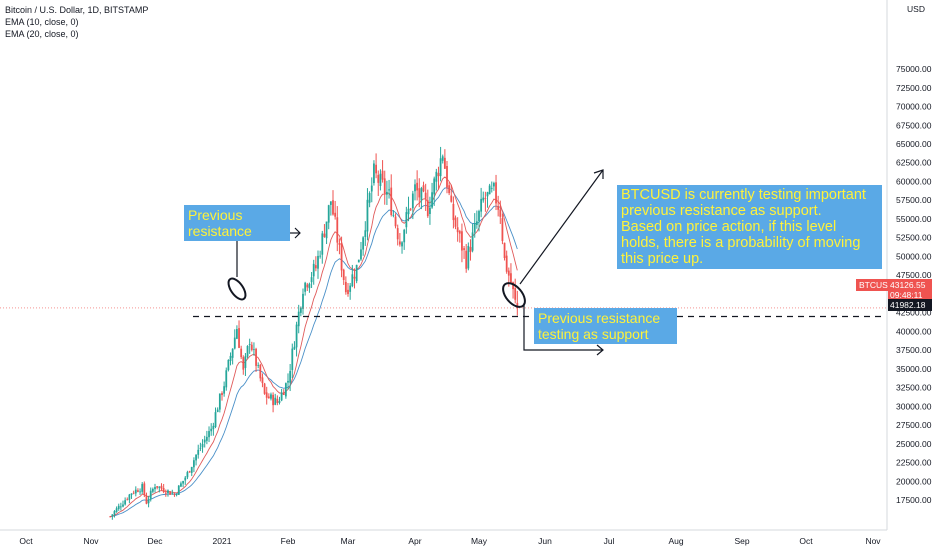 This screenshot has width=932, height=550. What do you see at coordinates (741, 541) in the screenshot?
I see `x-tick-label: Sep` at bounding box center [741, 541].